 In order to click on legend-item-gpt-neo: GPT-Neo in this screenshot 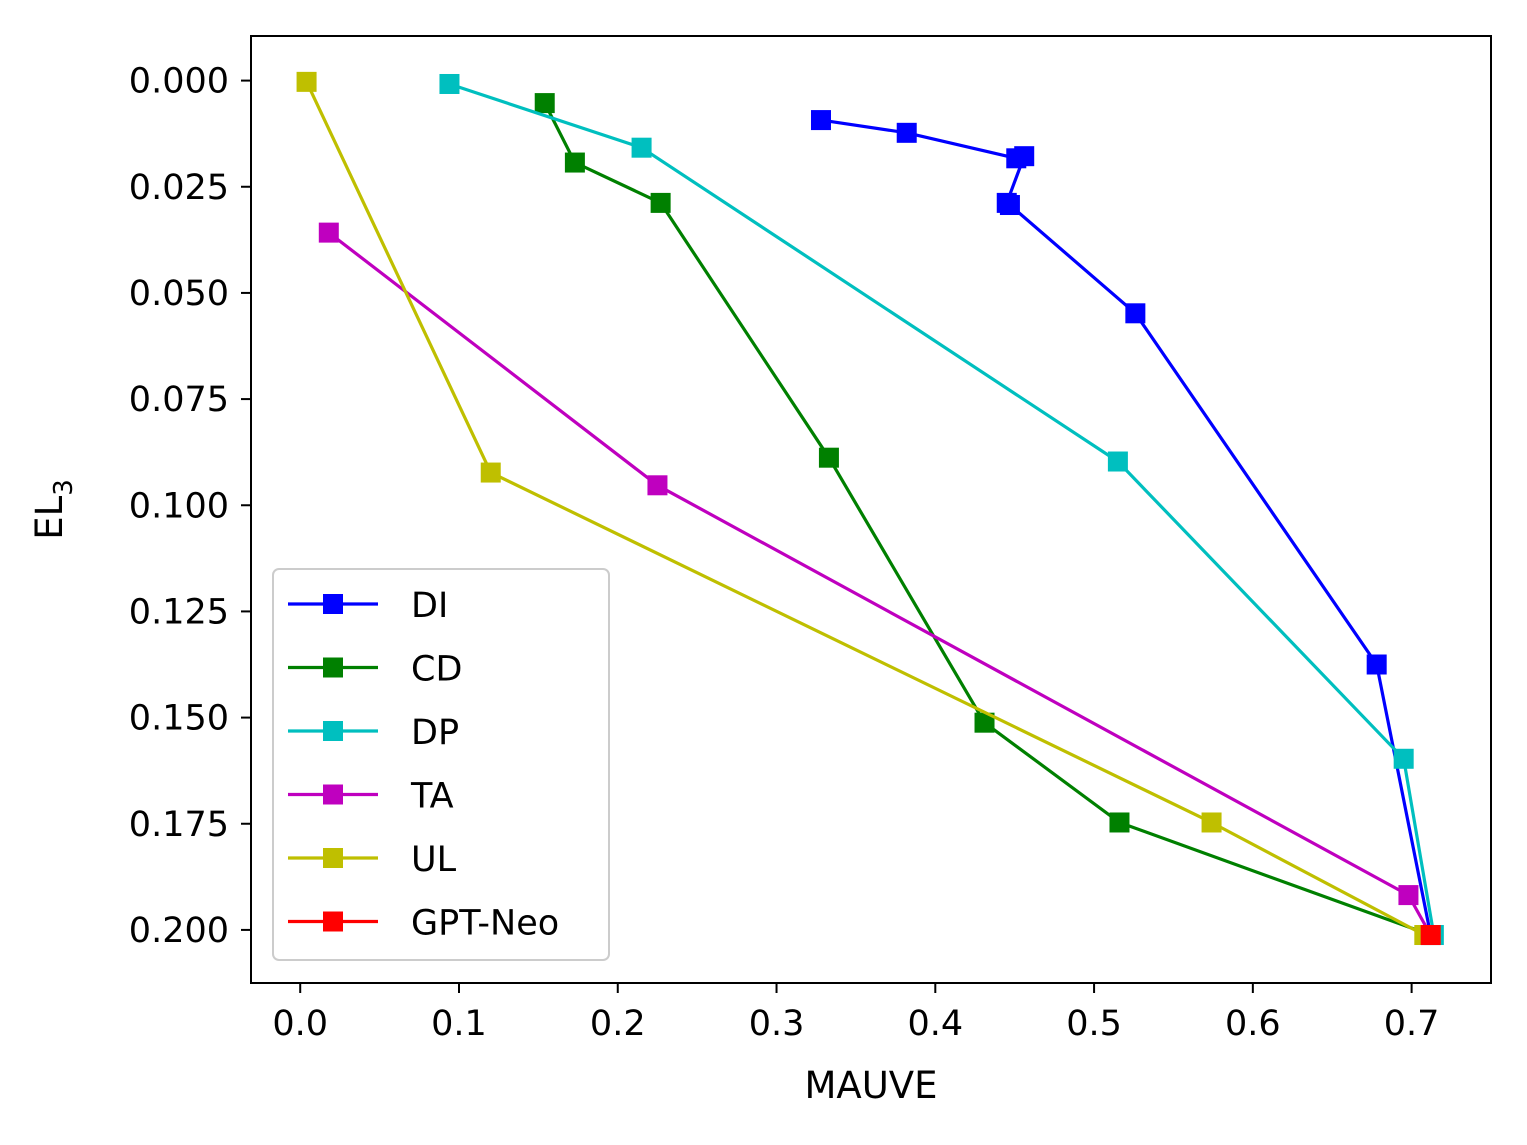, I will do `click(423, 924)`.